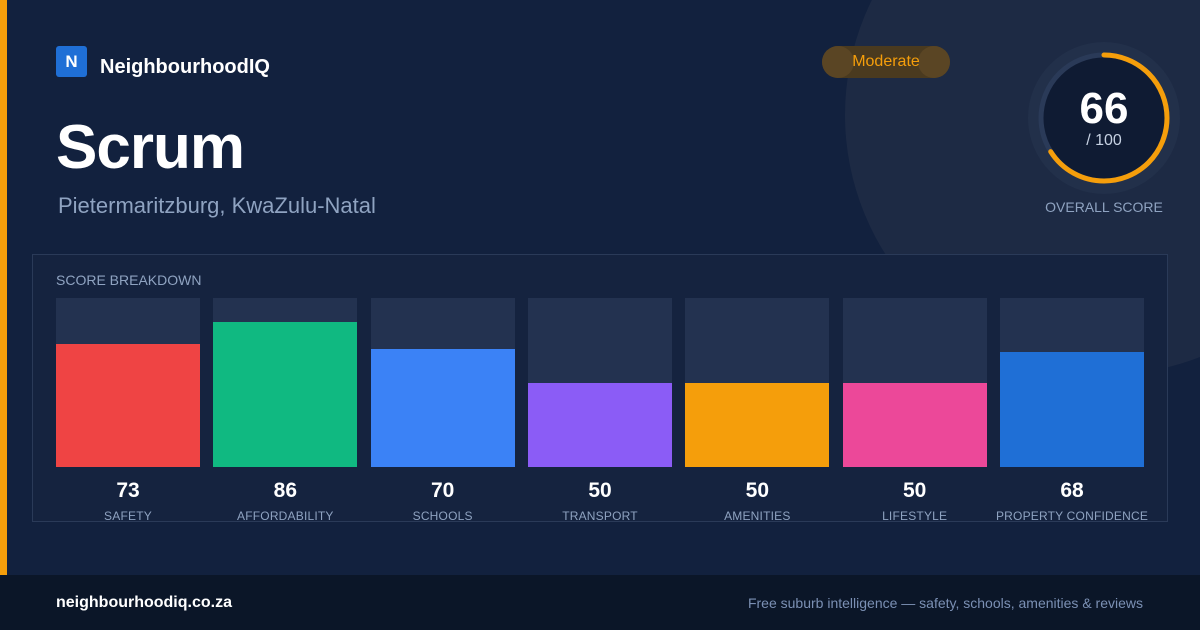 The image size is (1200, 630). Describe the element at coordinates (934, 62) in the screenshot. I see `badge-cap-right` at that location.